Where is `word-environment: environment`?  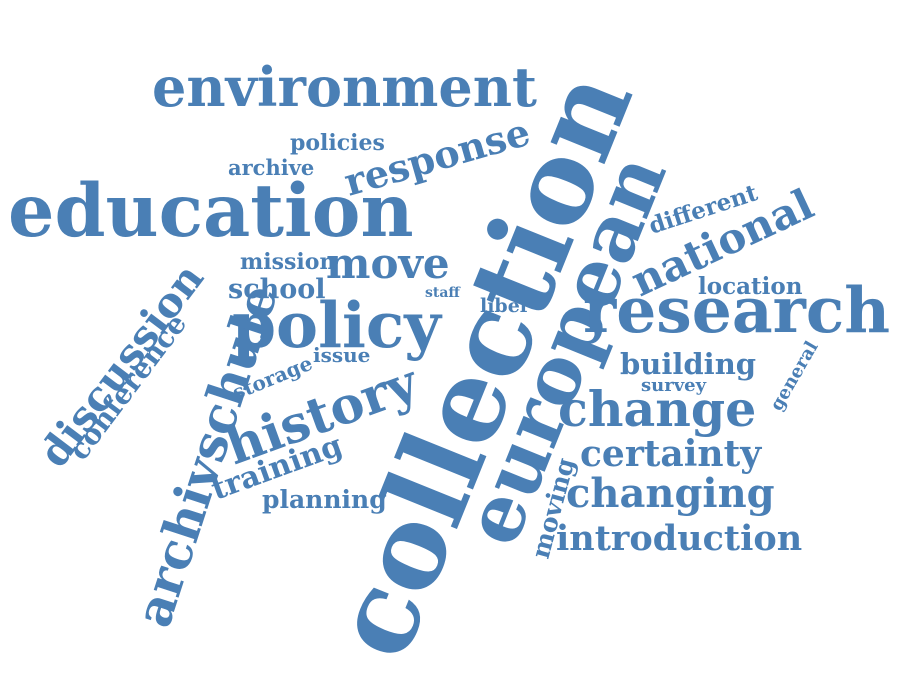
word-environment: environment is located at coordinates (344, 87).